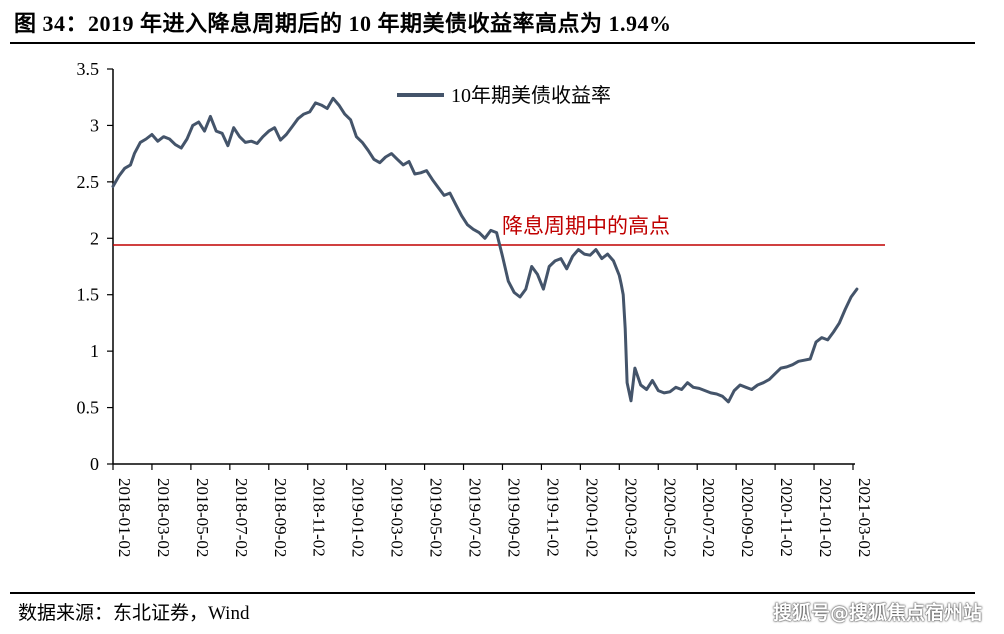 The height and width of the screenshot is (634, 1004). What do you see at coordinates (94, 238) in the screenshot?
I see `y-tick-label: 2` at bounding box center [94, 238].